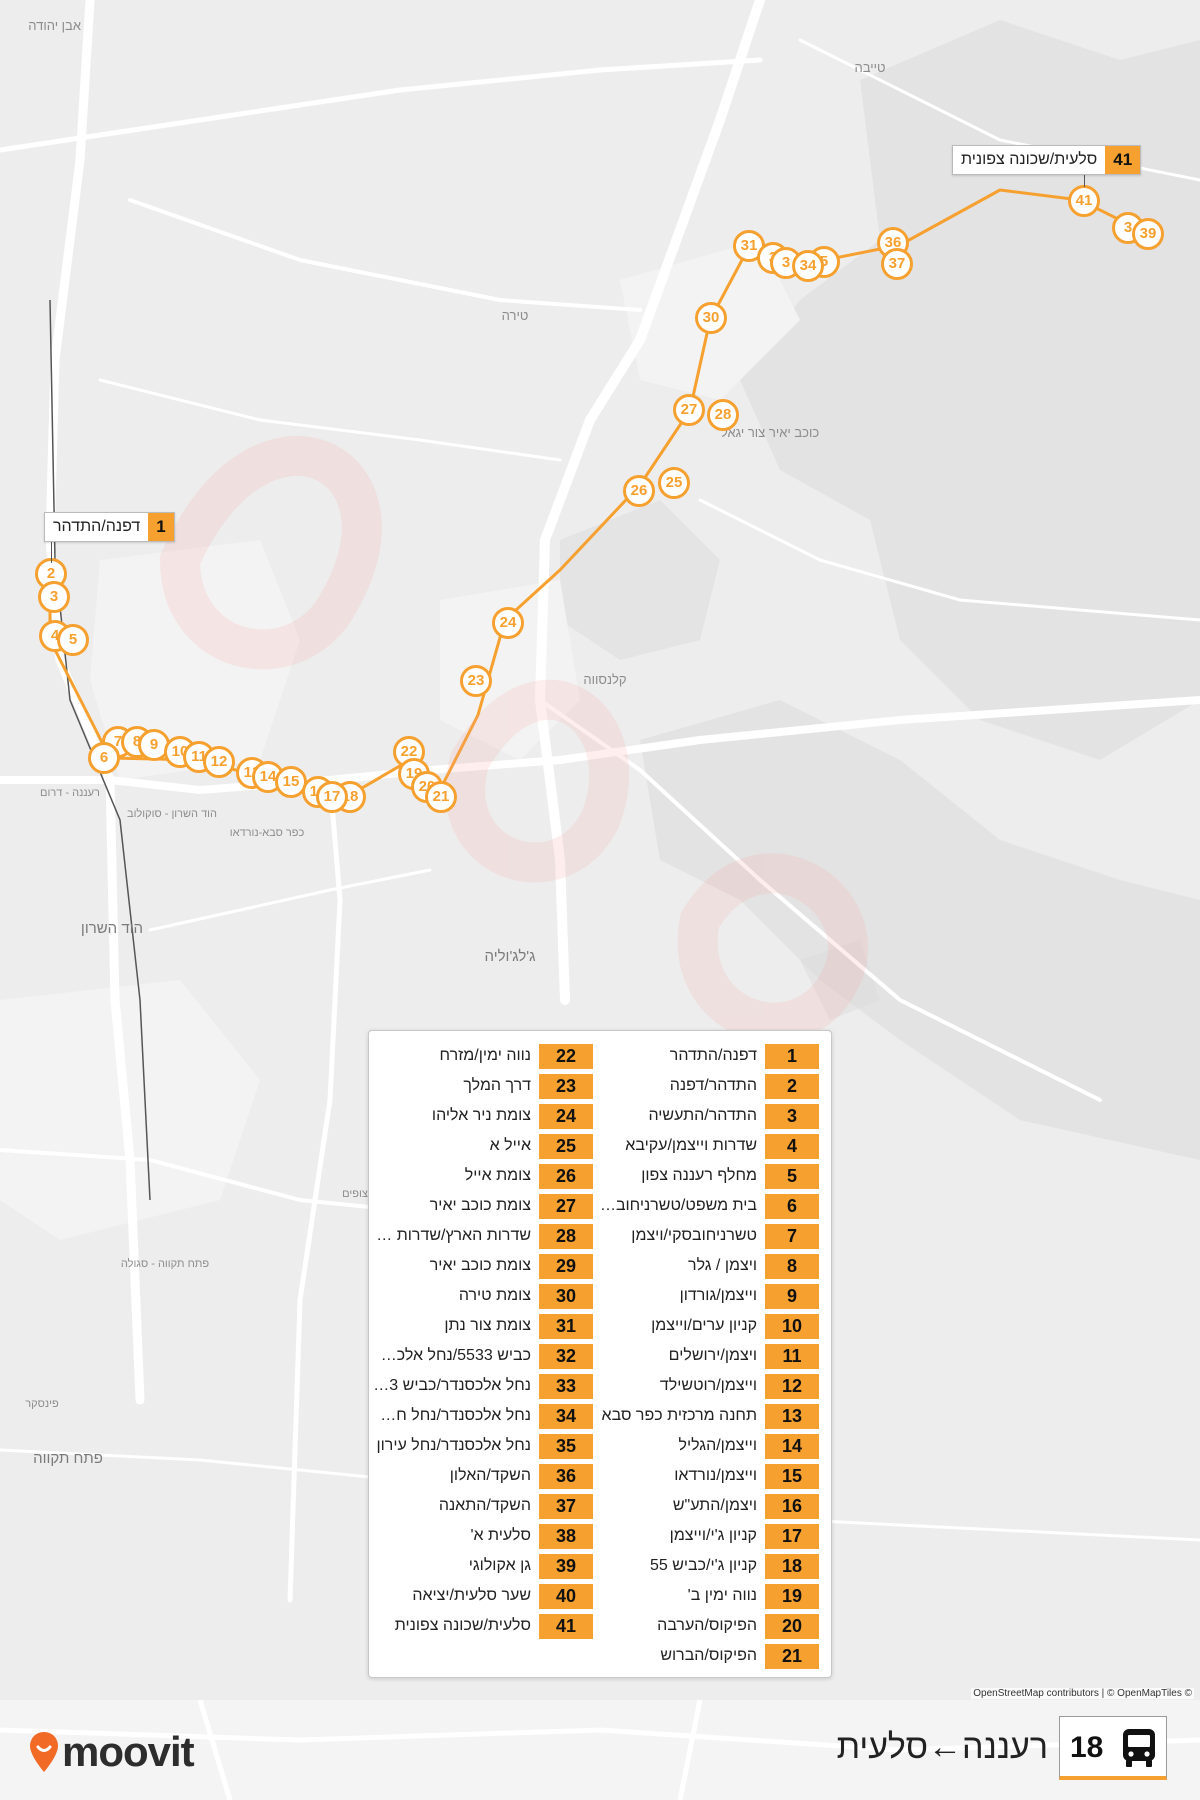 The image size is (1200, 1800). I want to click on stop-marker: 24, so click(508, 623).